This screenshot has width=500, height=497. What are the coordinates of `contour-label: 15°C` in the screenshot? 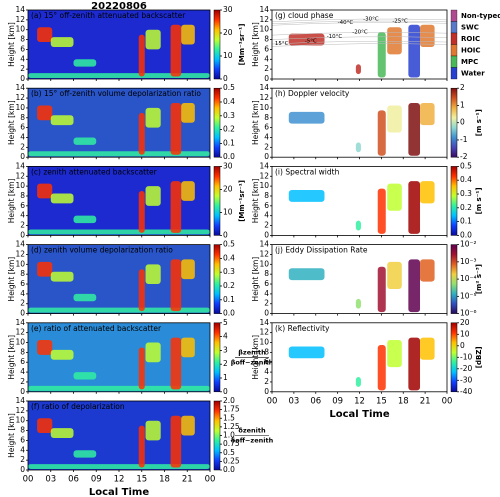 It's located at (282, 44).